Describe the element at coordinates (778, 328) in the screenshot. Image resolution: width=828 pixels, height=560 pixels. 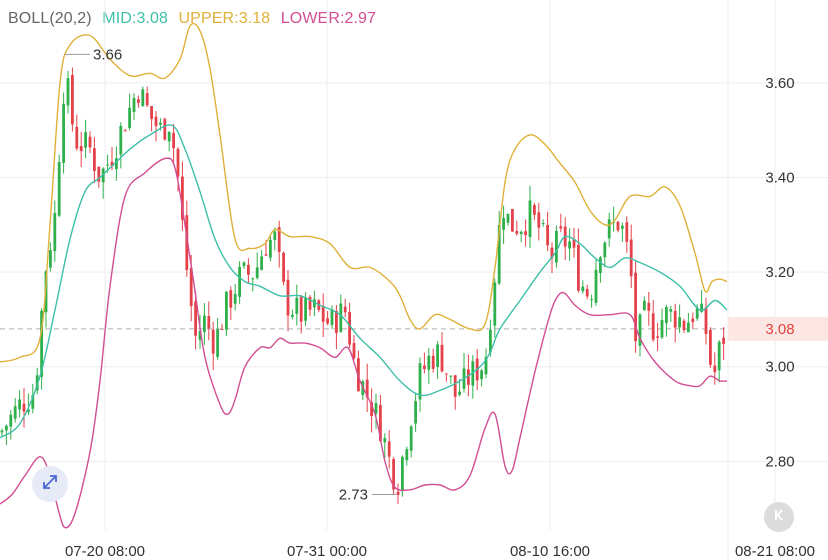
I see `current-price-tag` at that location.